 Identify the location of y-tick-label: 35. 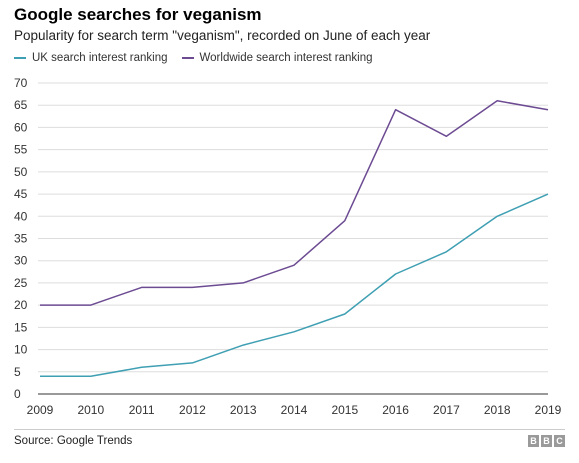
(21, 239).